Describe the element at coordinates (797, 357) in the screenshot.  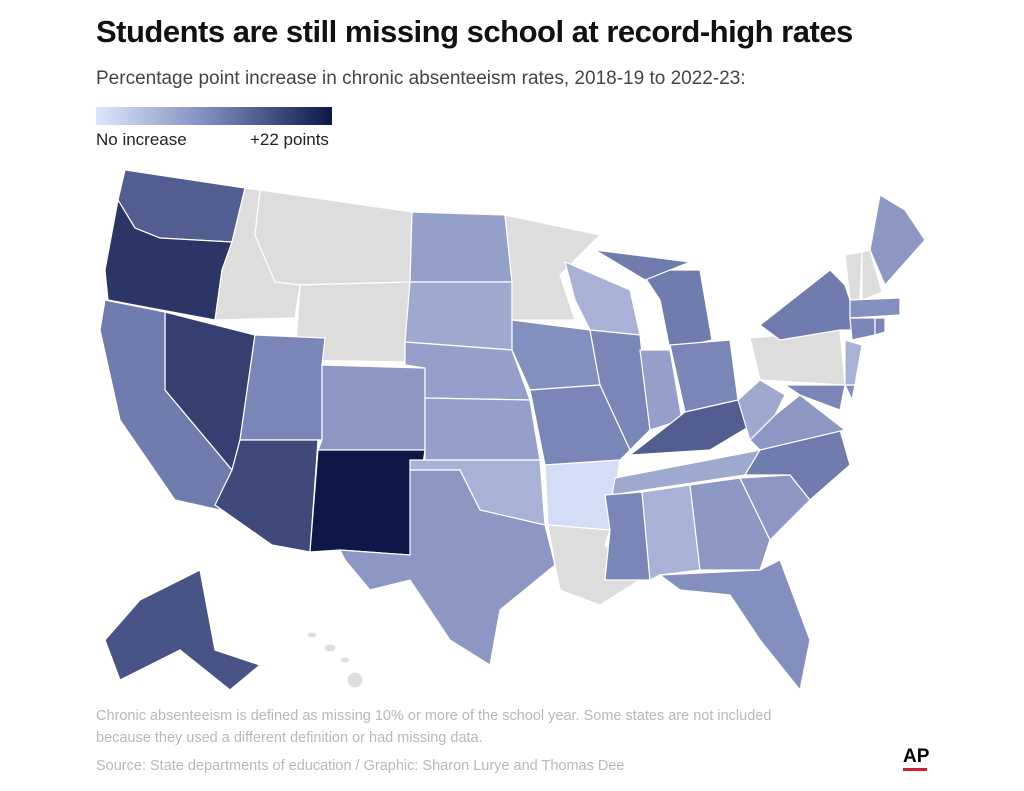
I see `state-pa` at that location.